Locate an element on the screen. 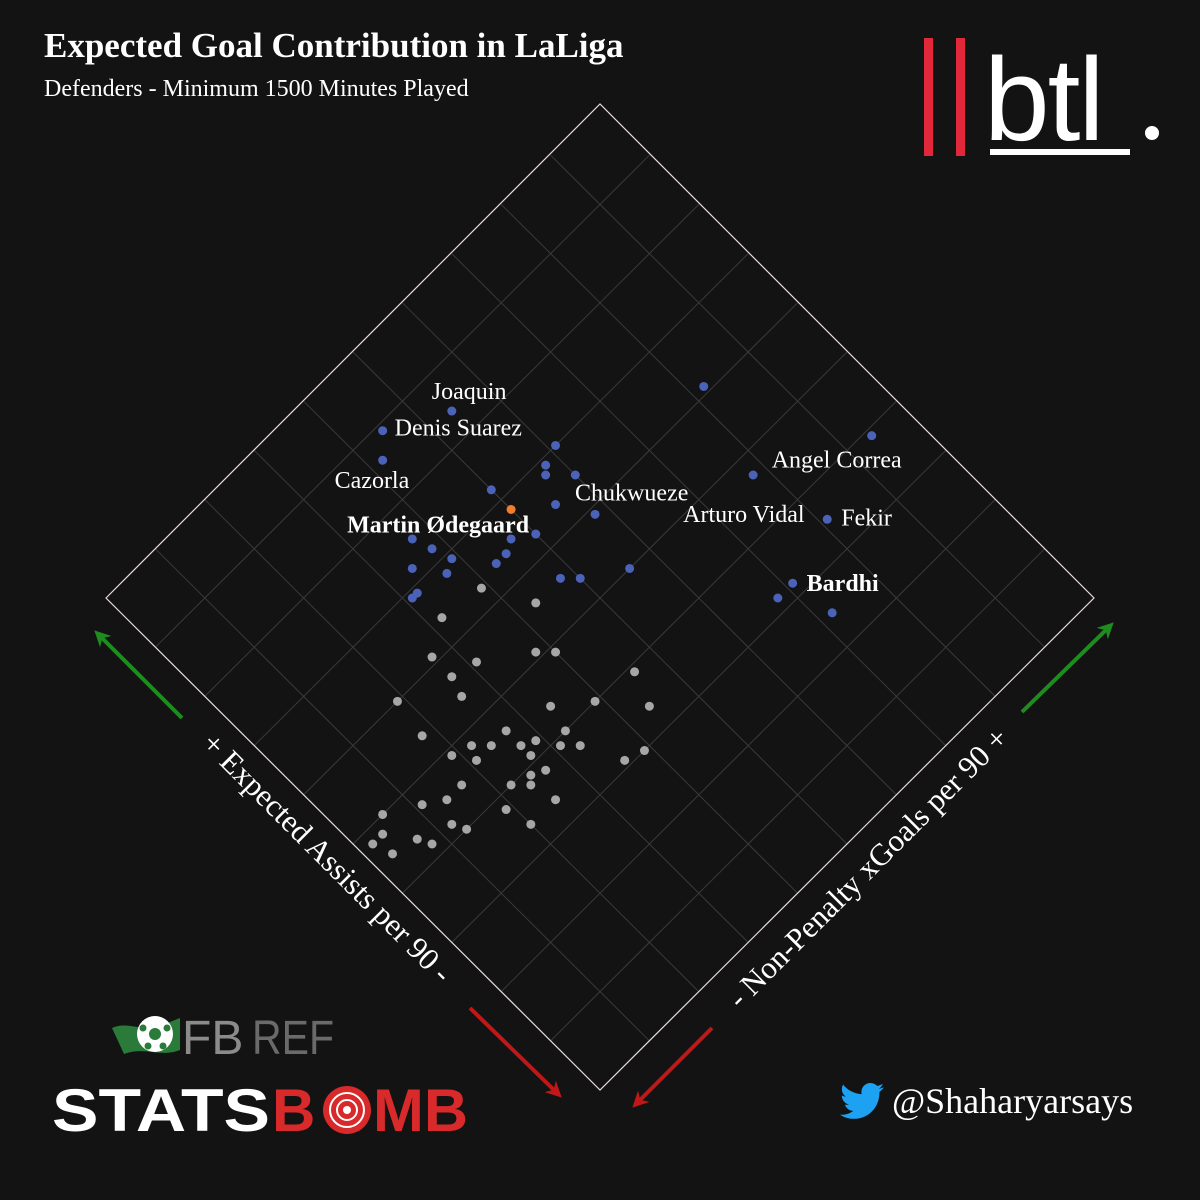 This screenshot has height=1200, width=1200. data-label: Joaquin is located at coordinates (469, 392).